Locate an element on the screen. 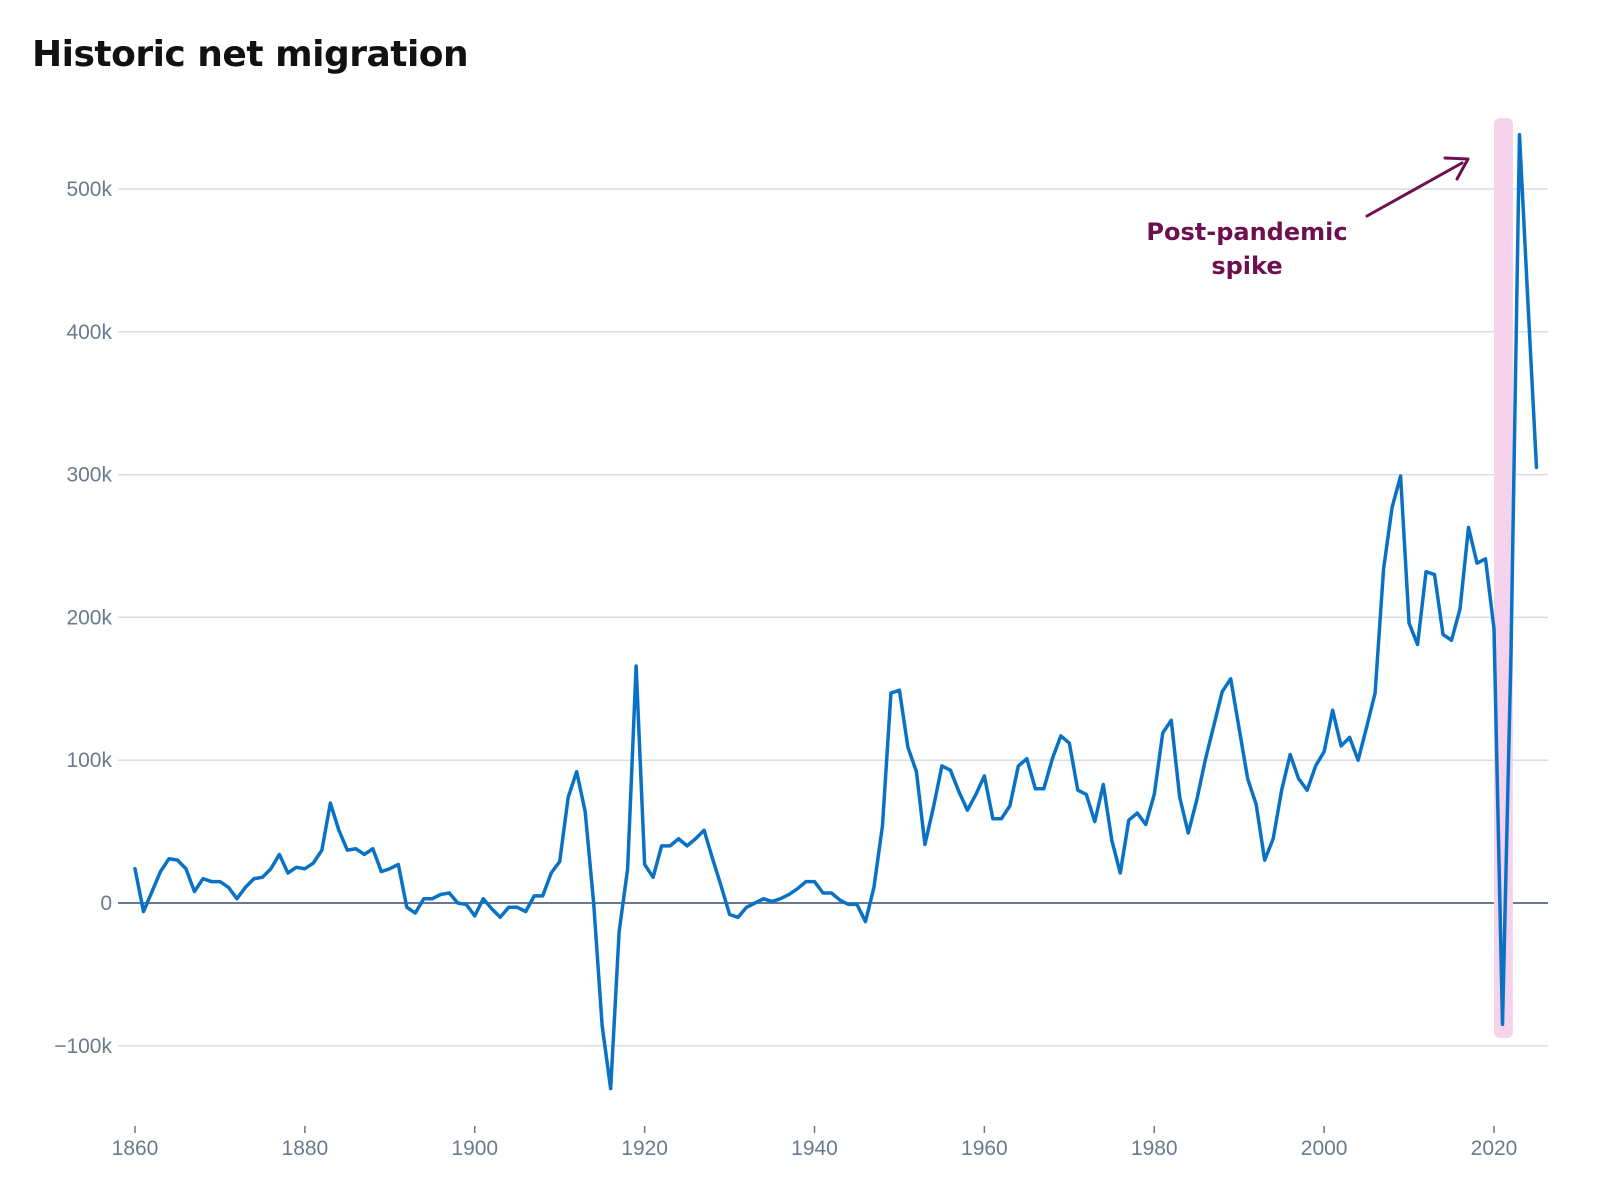  annotation: Post-pandemic spike is located at coordinates (1308, 218).